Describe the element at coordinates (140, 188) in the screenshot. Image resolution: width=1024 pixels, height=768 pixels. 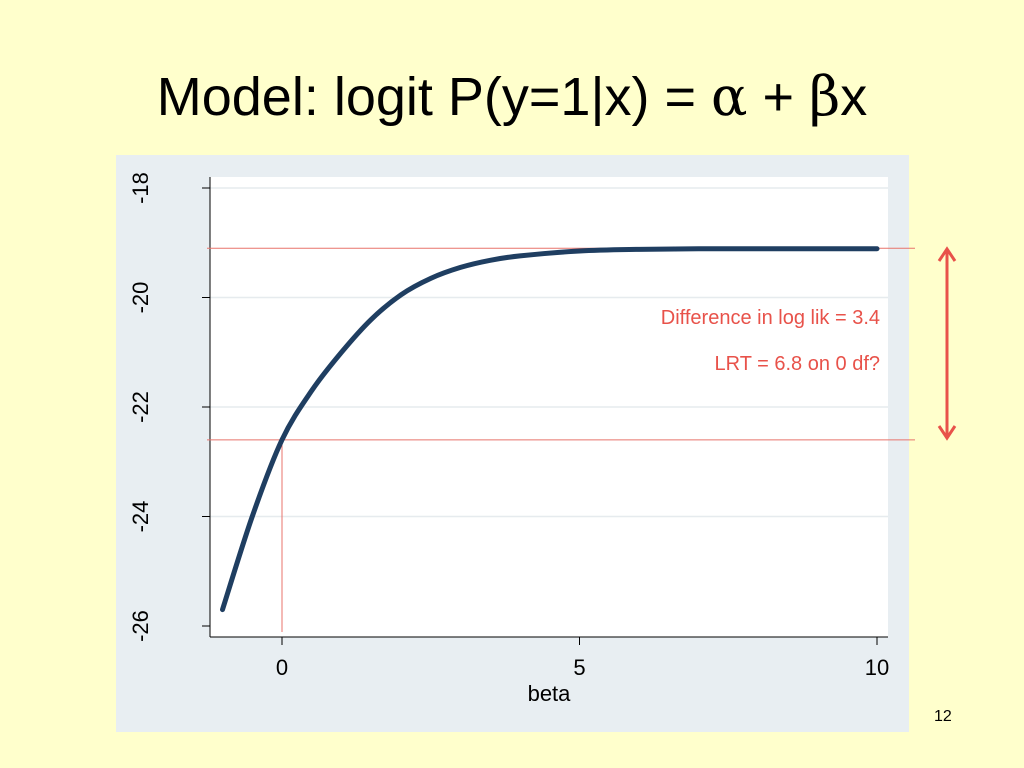
I see `y-tick-label: -18` at that location.